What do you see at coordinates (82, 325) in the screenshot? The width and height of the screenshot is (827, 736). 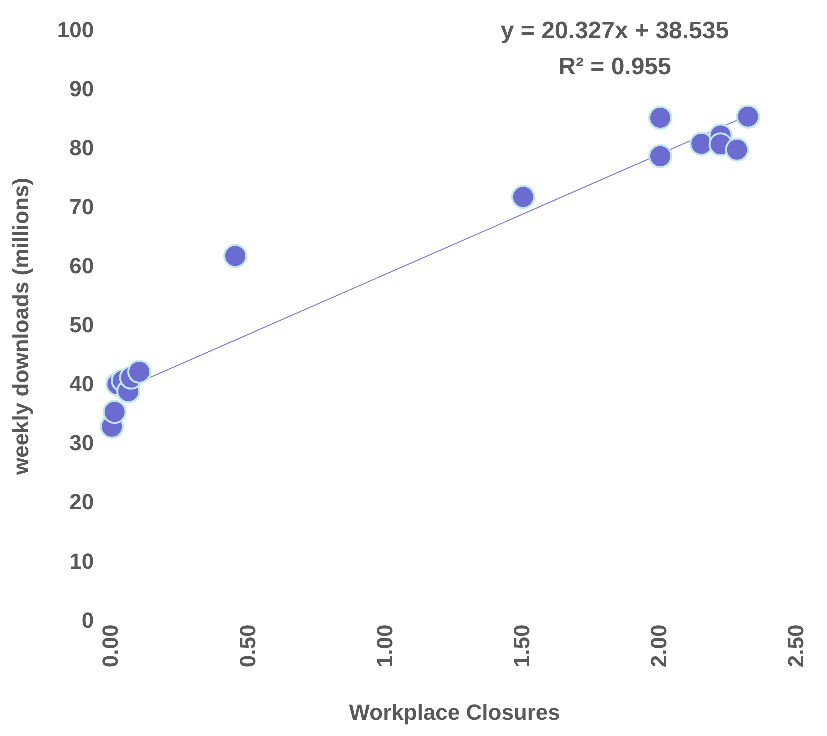 I see `y-tick-label: 50` at bounding box center [82, 325].